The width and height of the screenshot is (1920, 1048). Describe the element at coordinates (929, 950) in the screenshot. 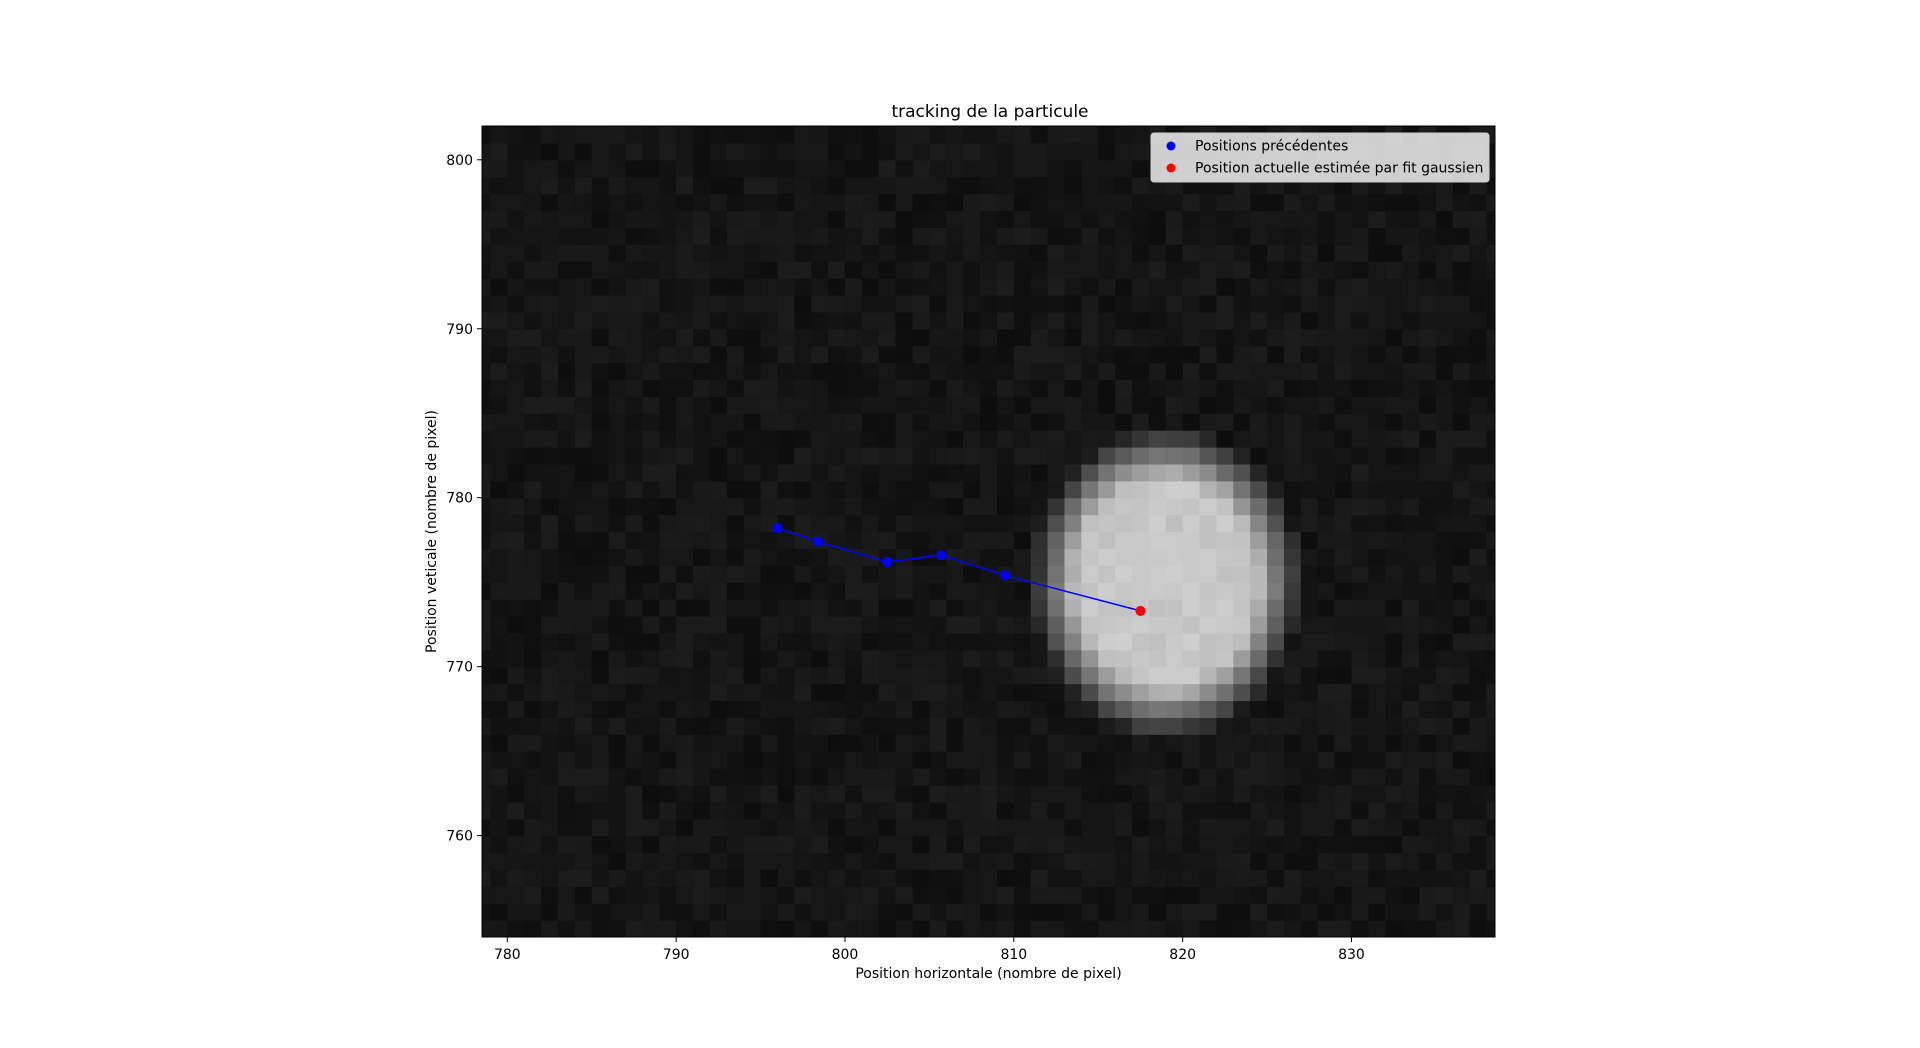

I see `x-axis: 780 790 800 810 820 830` at that location.